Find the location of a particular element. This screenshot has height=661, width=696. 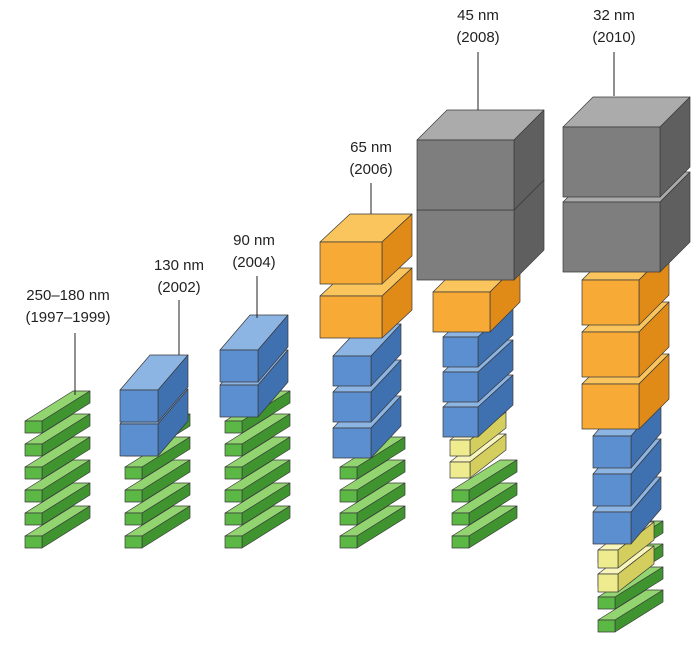

column-label: (1997–1999) is located at coordinates (67, 317).